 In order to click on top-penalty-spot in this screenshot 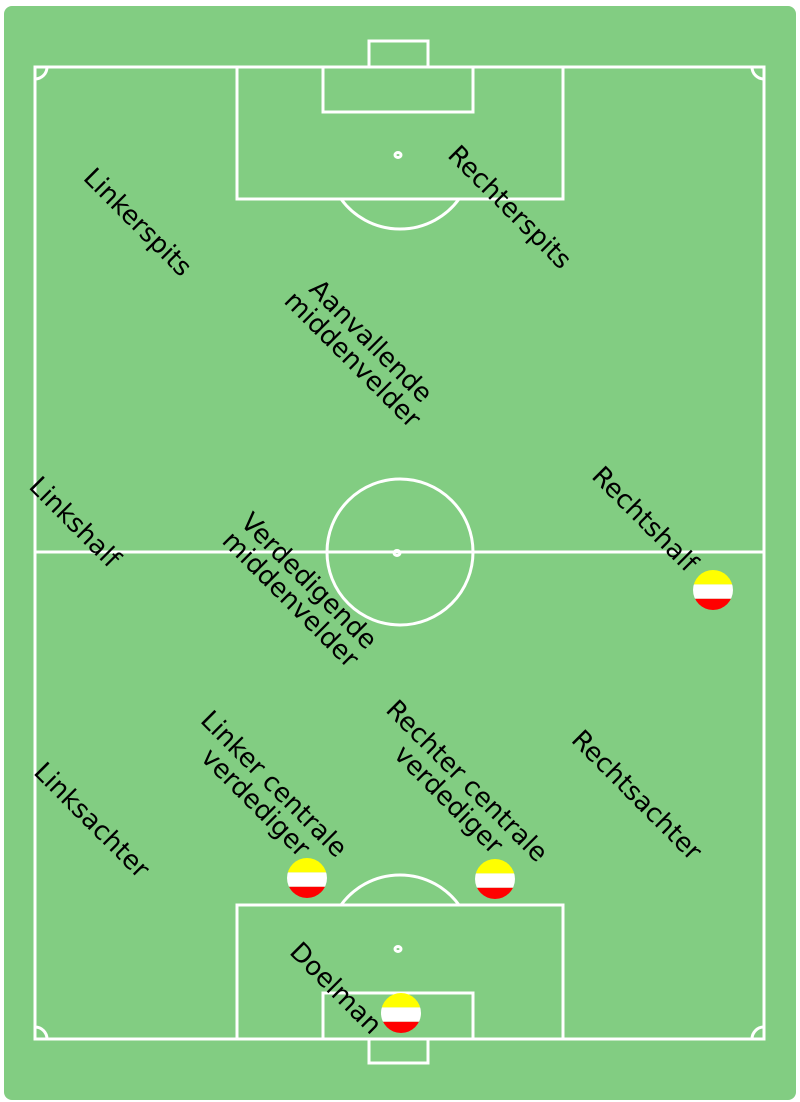, I will do `click(398, 155)`.